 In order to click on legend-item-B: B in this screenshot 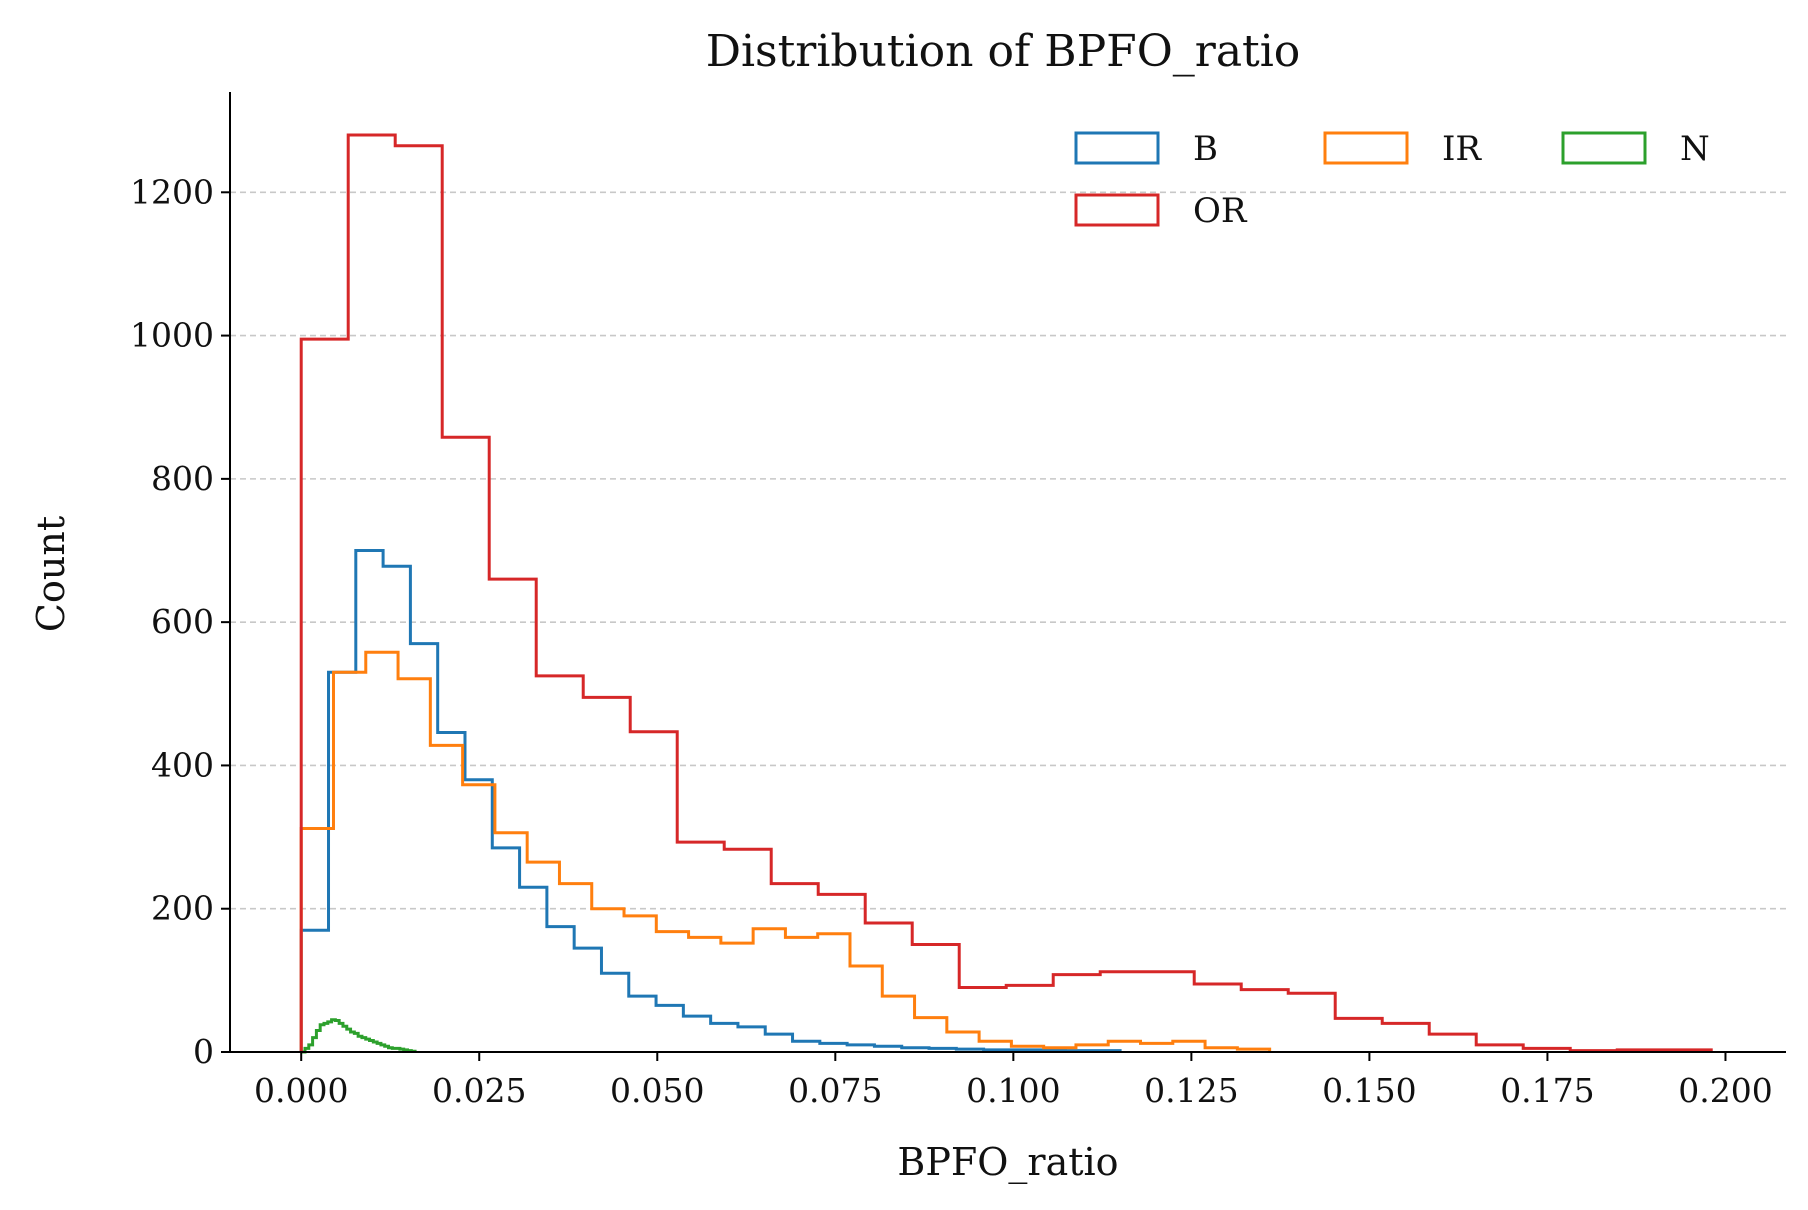, I will do `click(1146, 149)`.